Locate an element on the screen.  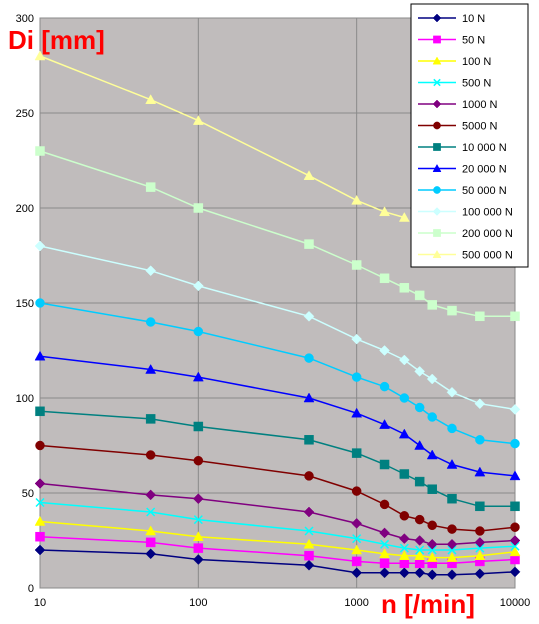
legend-label: 500 000 N is located at coordinates (487, 256).